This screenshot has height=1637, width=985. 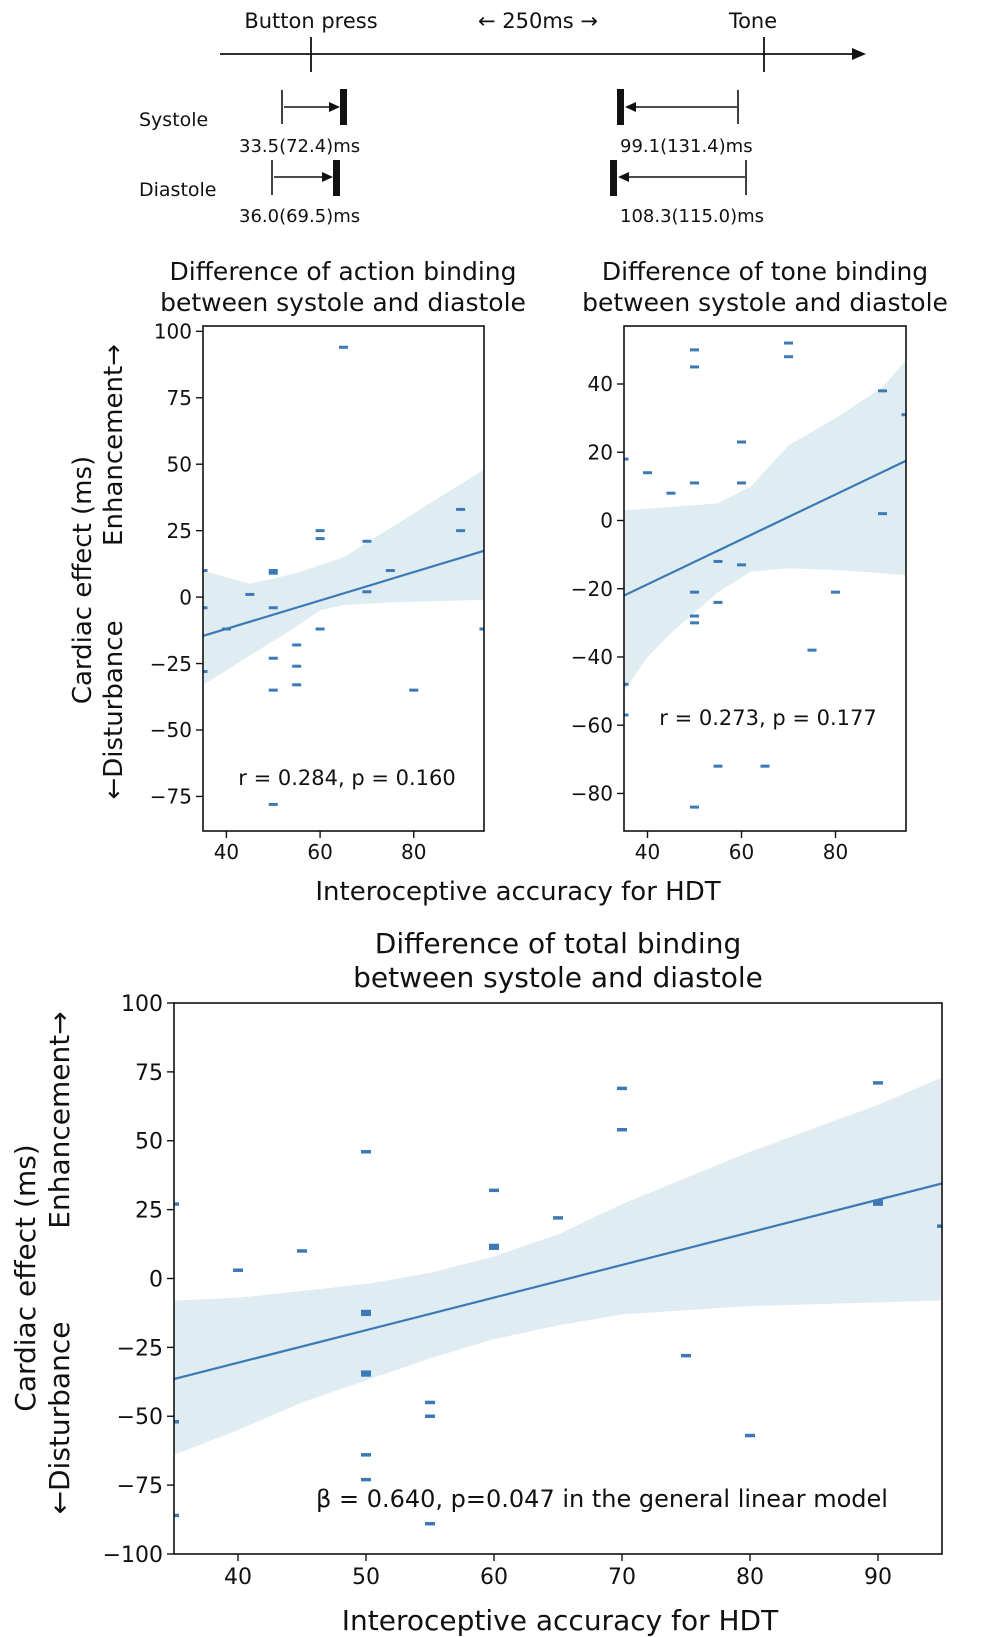 I want to click on stats-annotation: r = 0.273, p = 0.177, so click(x=767, y=718).